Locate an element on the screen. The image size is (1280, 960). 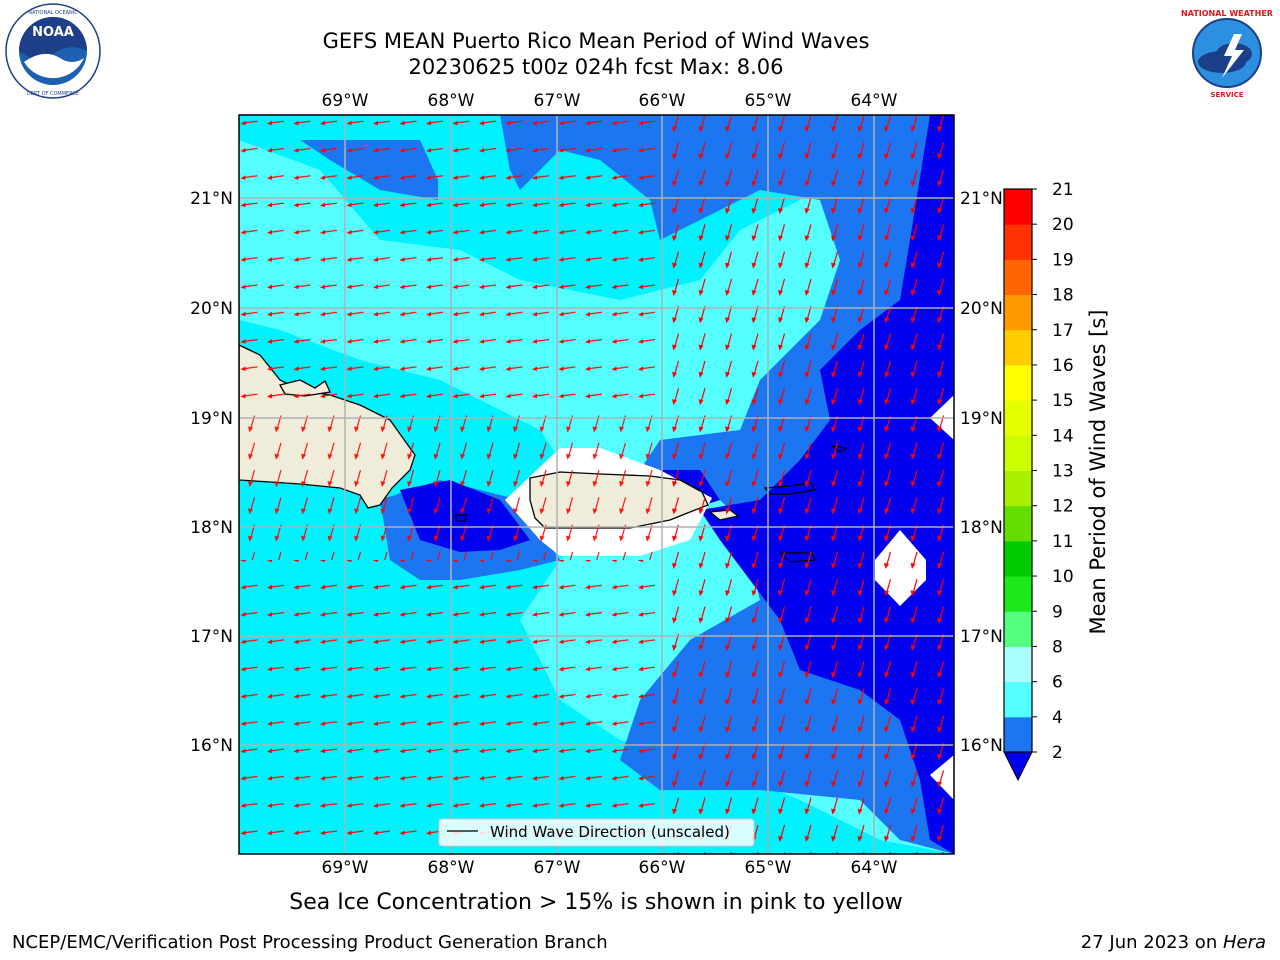
colorbar-tick-label: 11 is located at coordinates (1063, 542).